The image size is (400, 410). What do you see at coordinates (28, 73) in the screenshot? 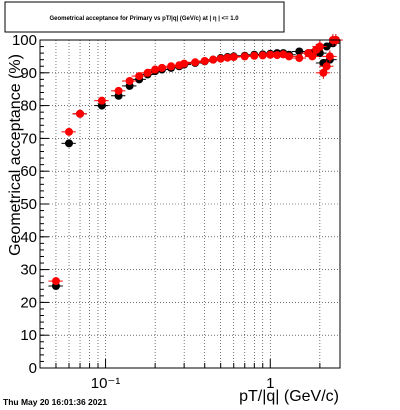
I see `y-tick-label: 90` at bounding box center [28, 73].